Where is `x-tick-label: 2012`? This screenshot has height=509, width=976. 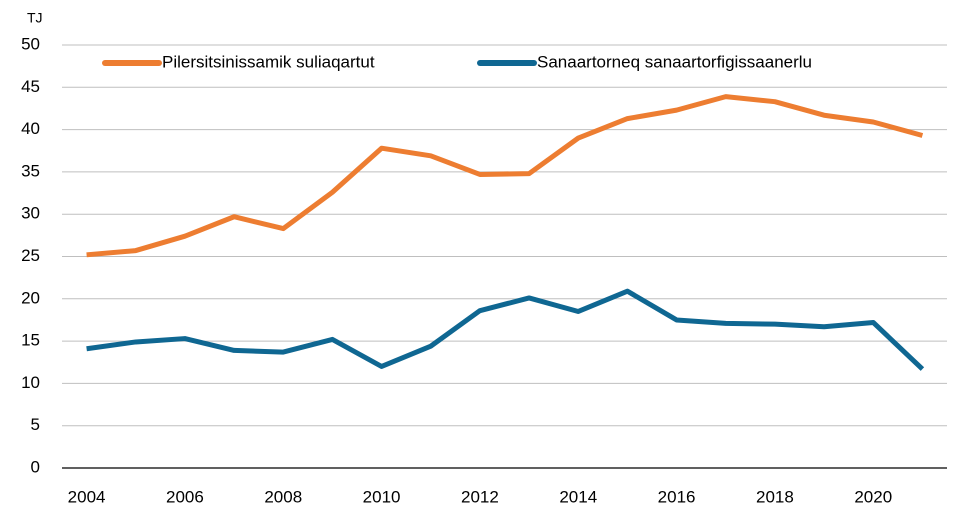 x-tick-label: 2012 is located at coordinates (480, 496).